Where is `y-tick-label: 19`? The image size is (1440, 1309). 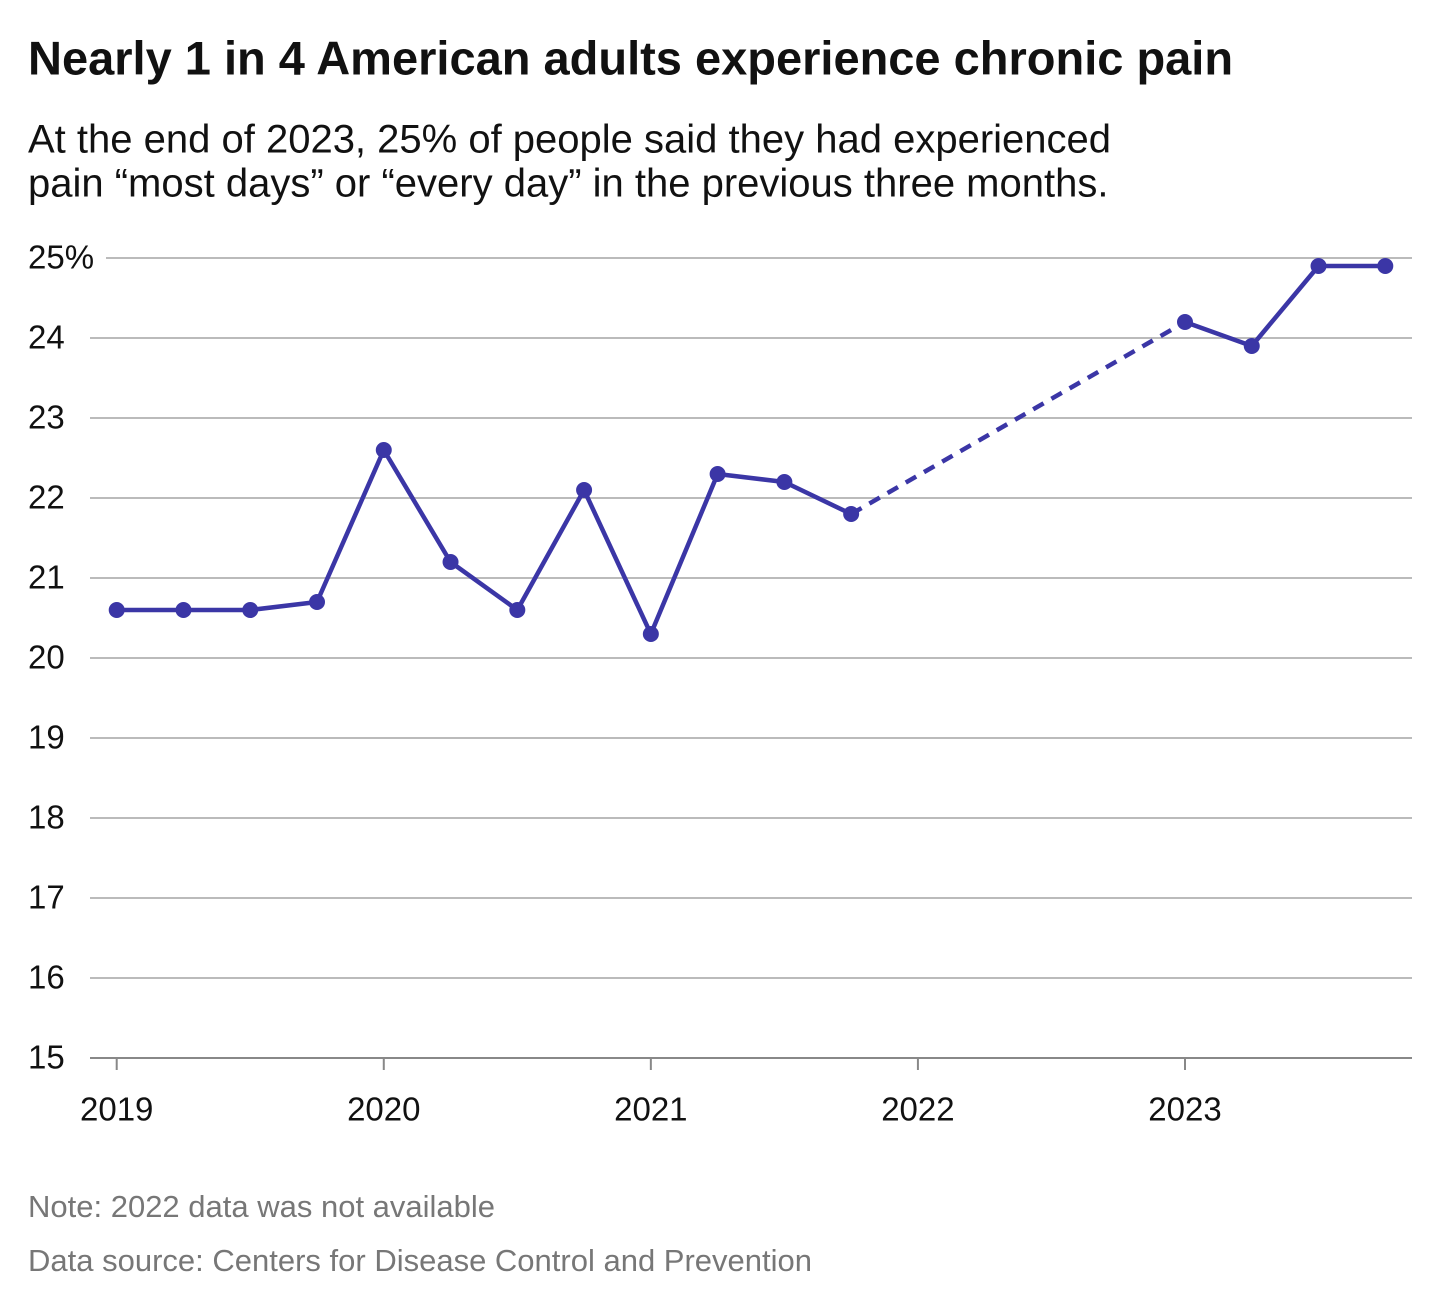 y-tick-label: 19 is located at coordinates (46, 737).